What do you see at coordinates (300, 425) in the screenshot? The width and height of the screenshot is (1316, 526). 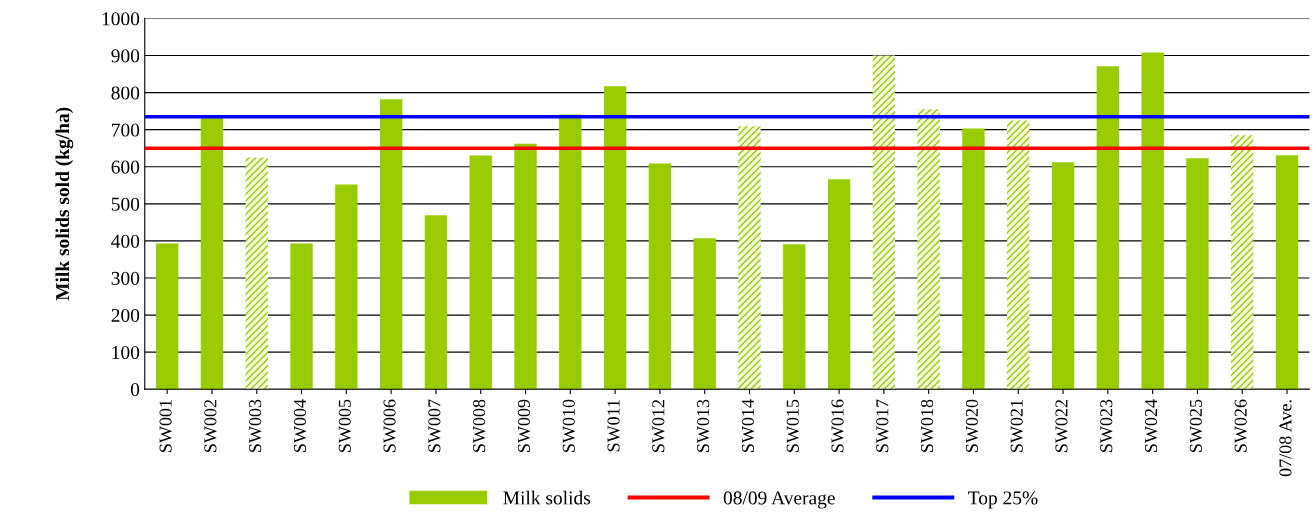 I see `x-tick-label: SW004` at bounding box center [300, 425].